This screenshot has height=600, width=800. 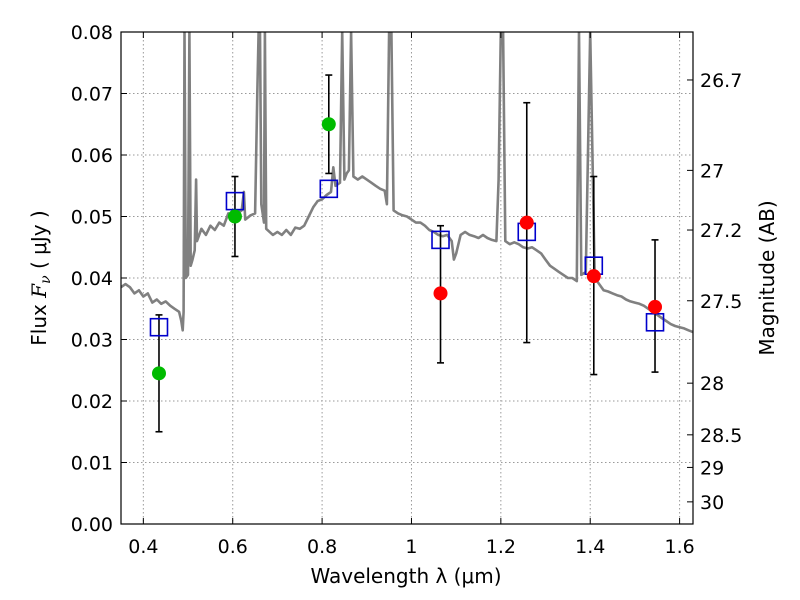 I want to click on y2-tick-label: 28.5, so click(x=721, y=436).